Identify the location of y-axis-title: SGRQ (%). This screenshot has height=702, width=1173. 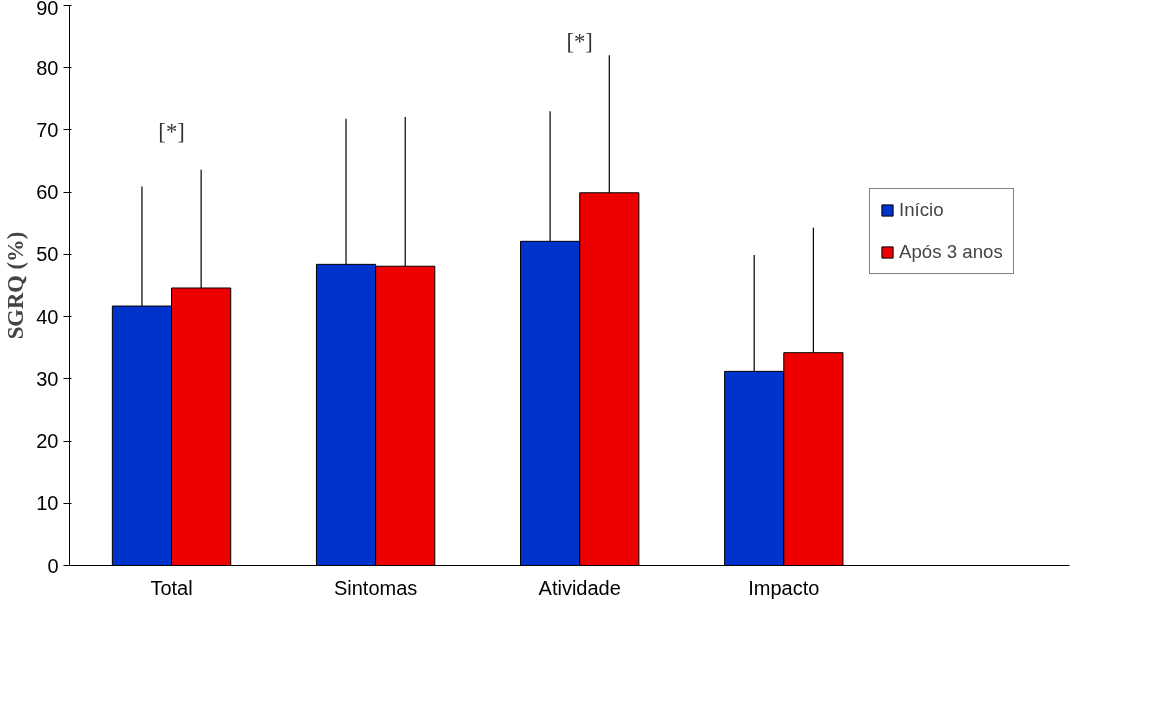
(16, 285).